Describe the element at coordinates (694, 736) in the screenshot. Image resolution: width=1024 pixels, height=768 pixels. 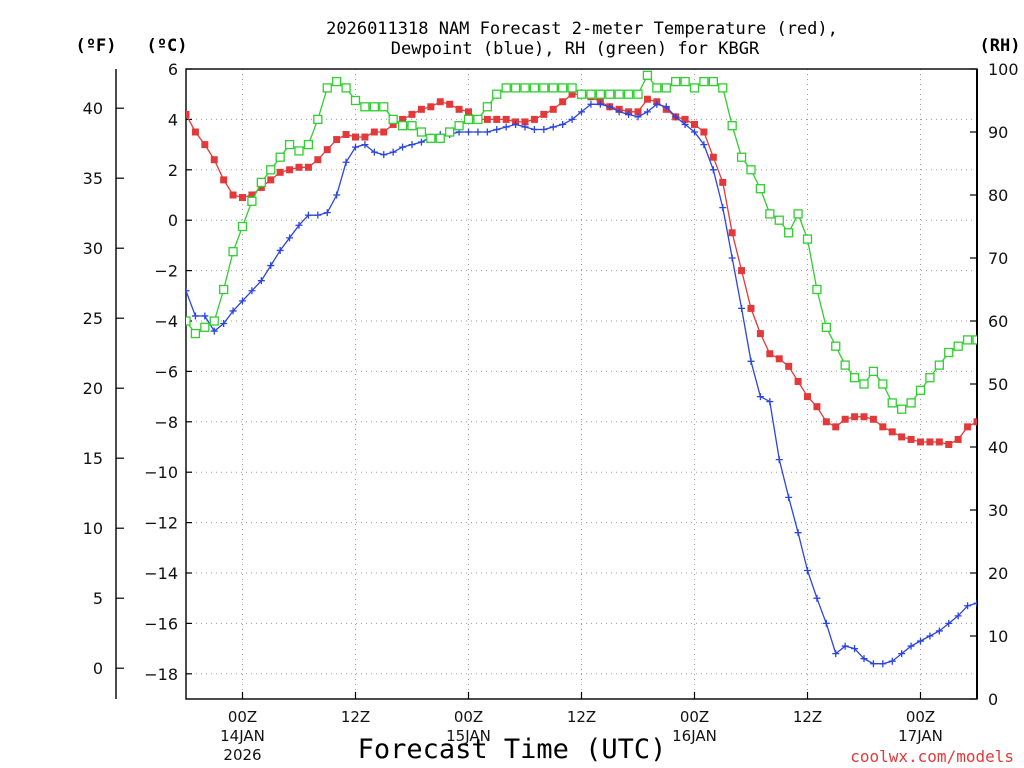
I see `x-tick-label: 16JAN` at that location.